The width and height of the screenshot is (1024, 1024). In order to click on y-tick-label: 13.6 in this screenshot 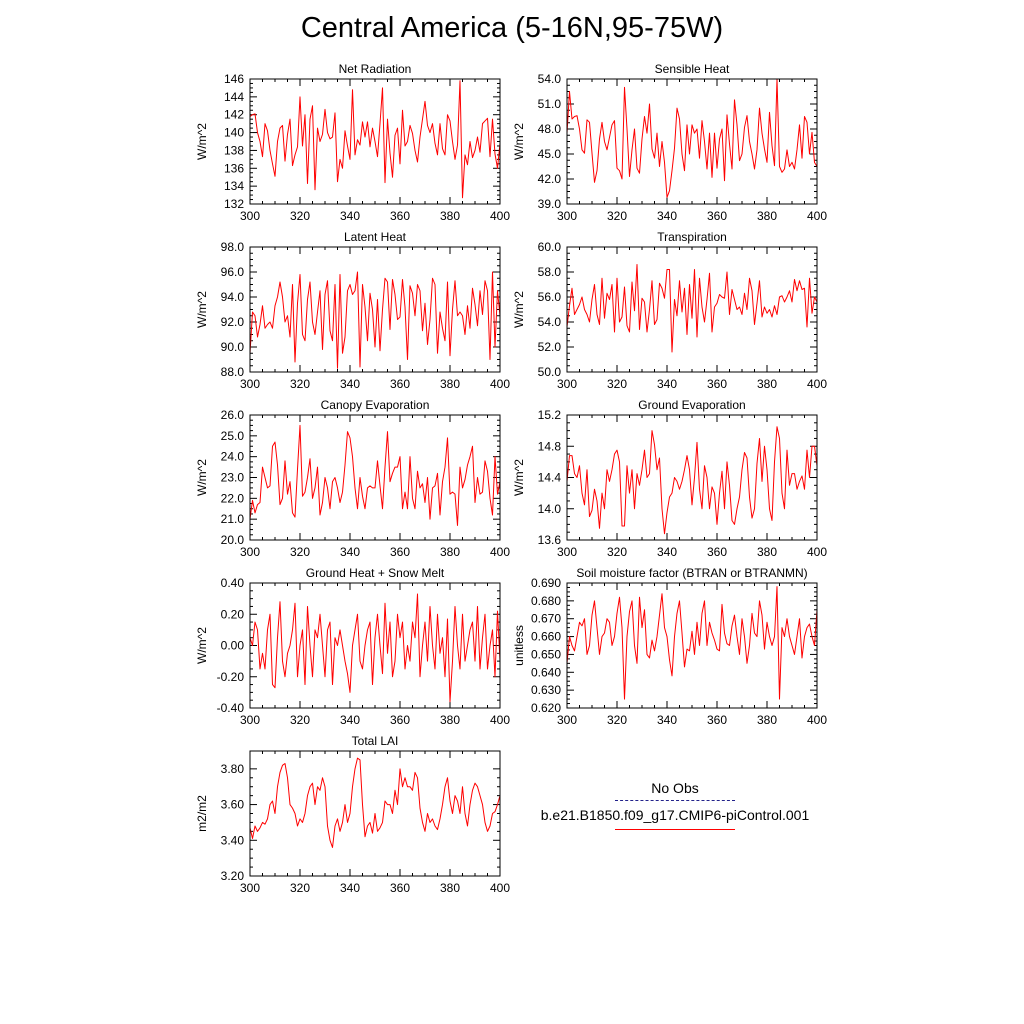, I will do `click(550, 540)`.